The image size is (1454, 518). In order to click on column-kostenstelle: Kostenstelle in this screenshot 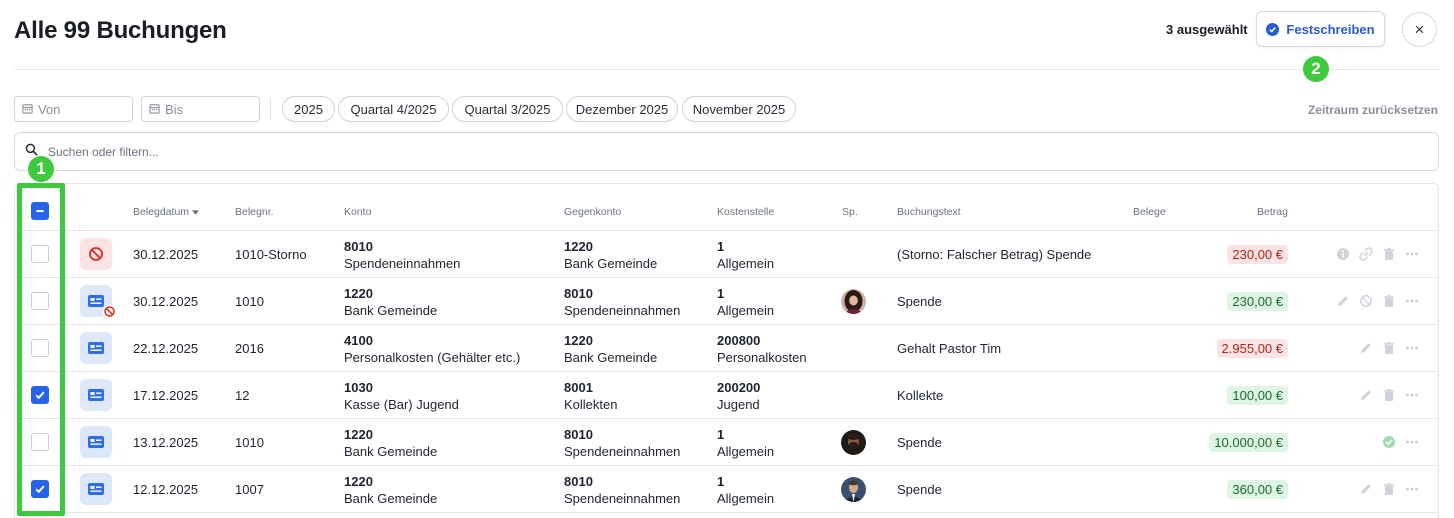, I will do `click(746, 212)`.